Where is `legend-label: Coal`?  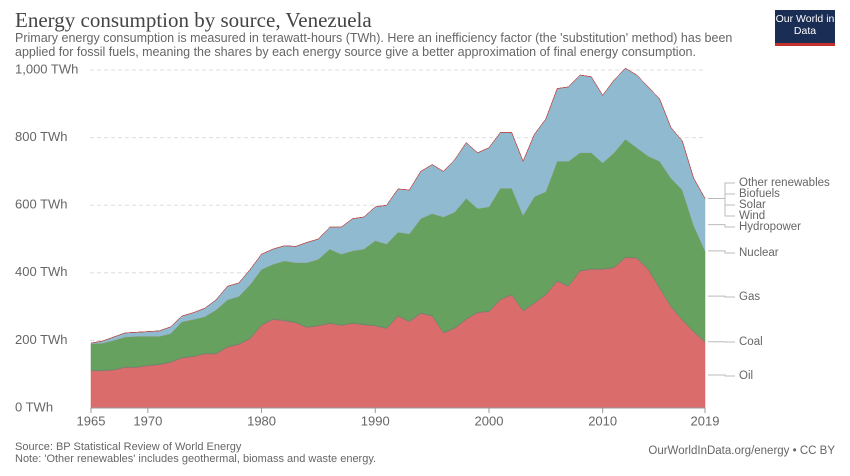 legend-label: Coal is located at coordinates (751, 342).